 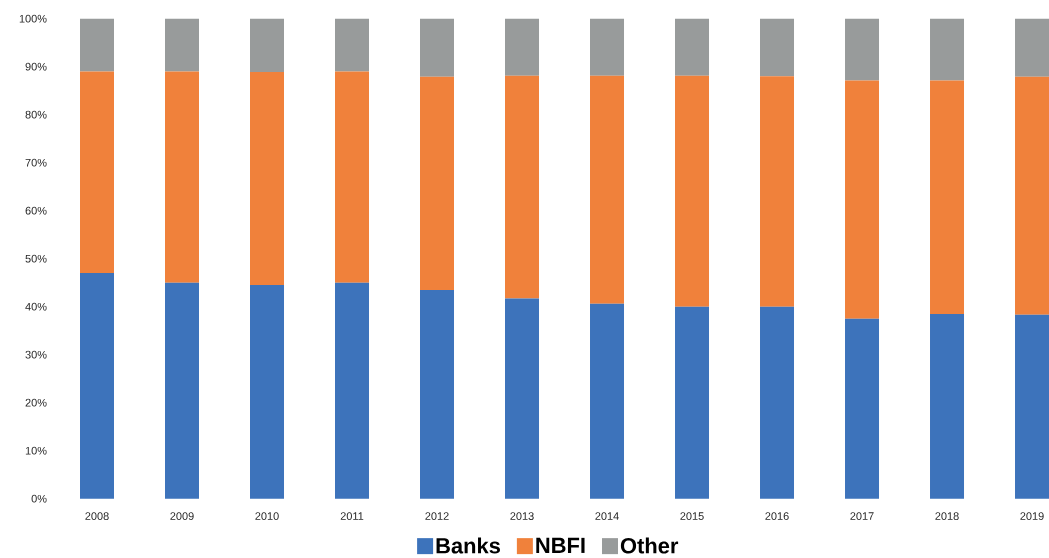 What do you see at coordinates (352, 516) in the screenshot?
I see `x-tick-label: 2011` at bounding box center [352, 516].